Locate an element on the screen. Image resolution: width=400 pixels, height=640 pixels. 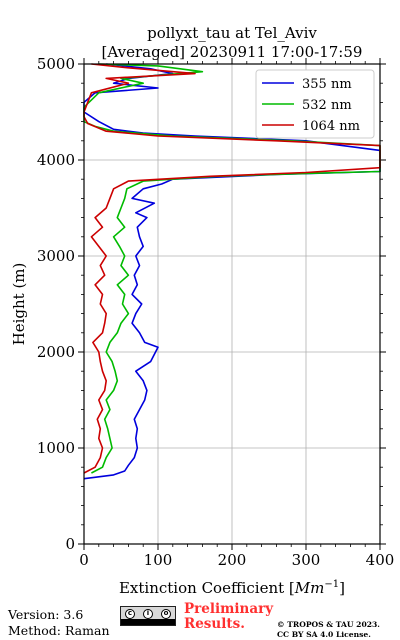
version-block: Version: 3.6 Method: Raman is located at coordinates (59, 623).